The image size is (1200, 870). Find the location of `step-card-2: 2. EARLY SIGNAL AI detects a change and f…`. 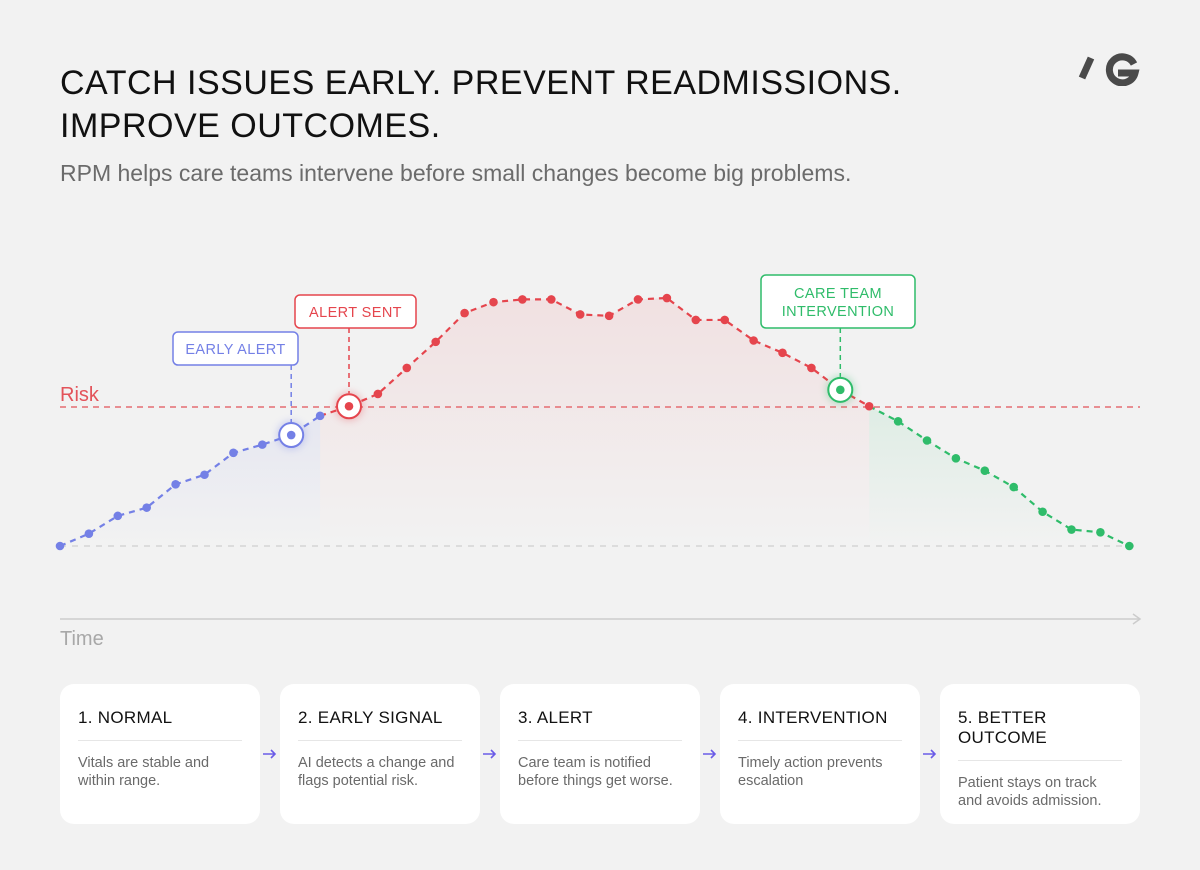

step-card-2: 2. EARLY SIGNAL AI detects a change and f… is located at coordinates (380, 754).